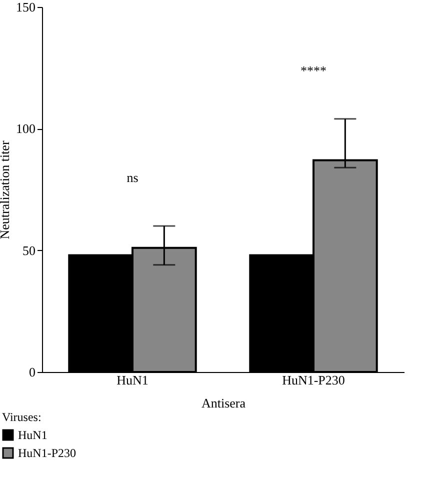 The height and width of the screenshot is (494, 431). Describe the element at coordinates (32, 372) in the screenshot. I see `y-tick-label: 0` at that location.